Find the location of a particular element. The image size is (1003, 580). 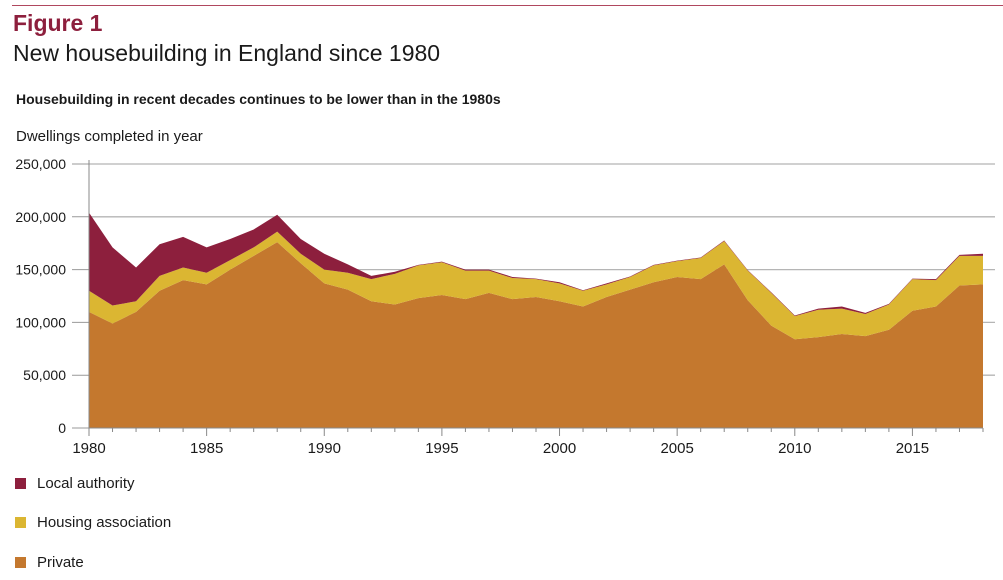

y-tick-label: 0 is located at coordinates (62, 428).